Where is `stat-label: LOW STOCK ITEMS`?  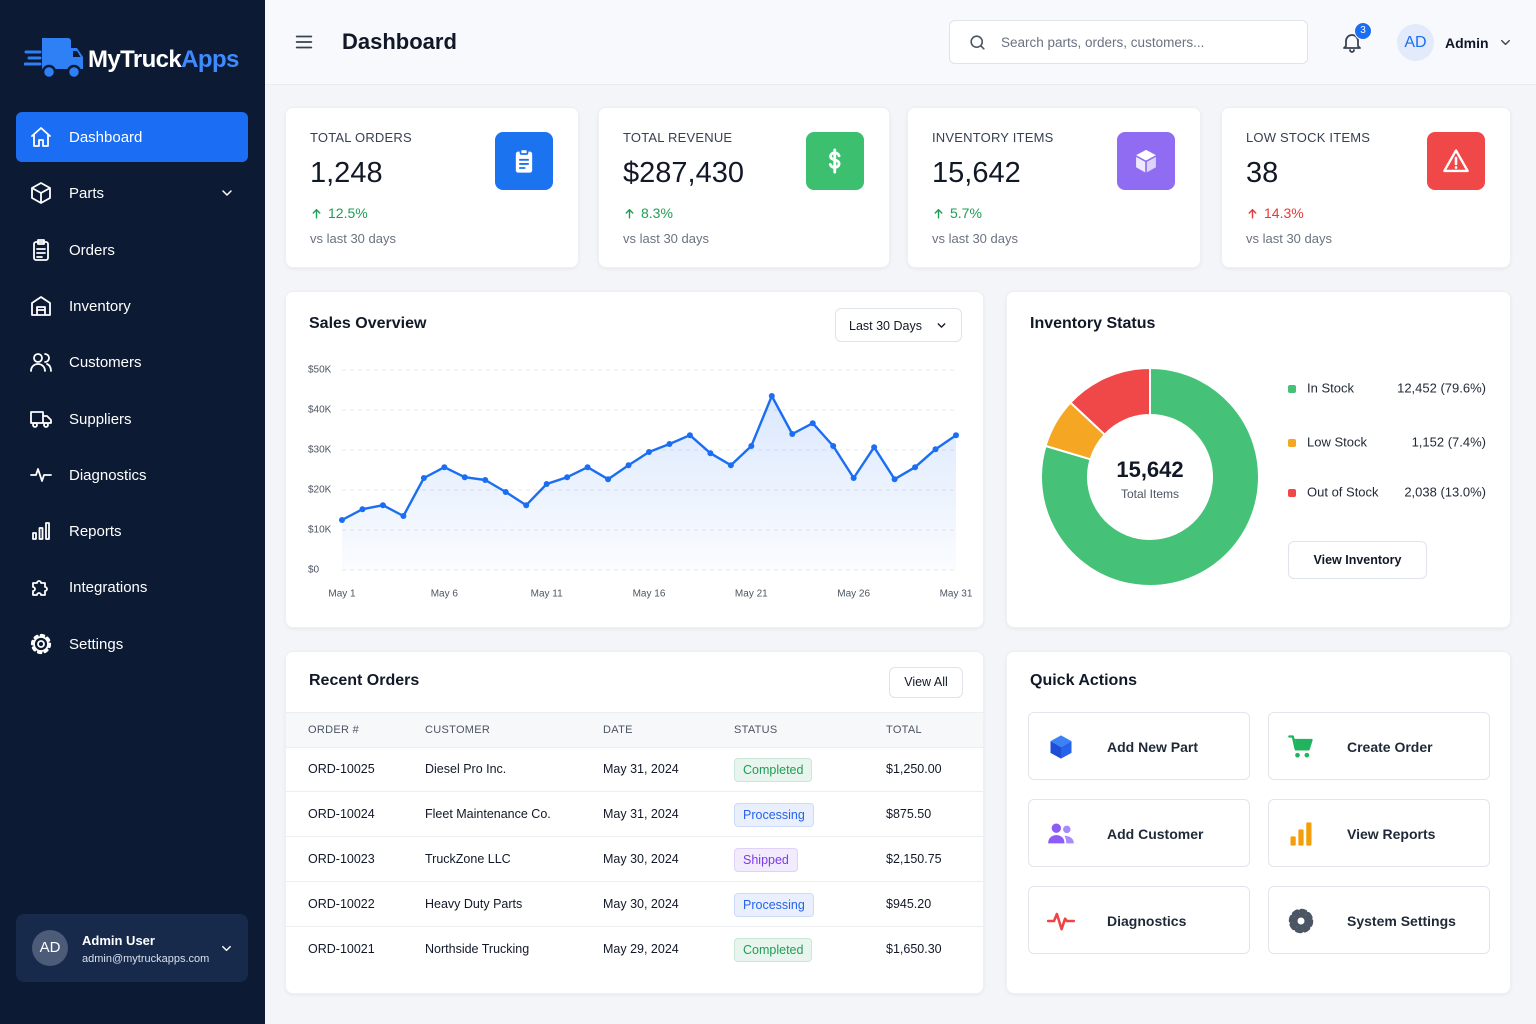 stat-label: LOW STOCK ITEMS is located at coordinates (1308, 137).